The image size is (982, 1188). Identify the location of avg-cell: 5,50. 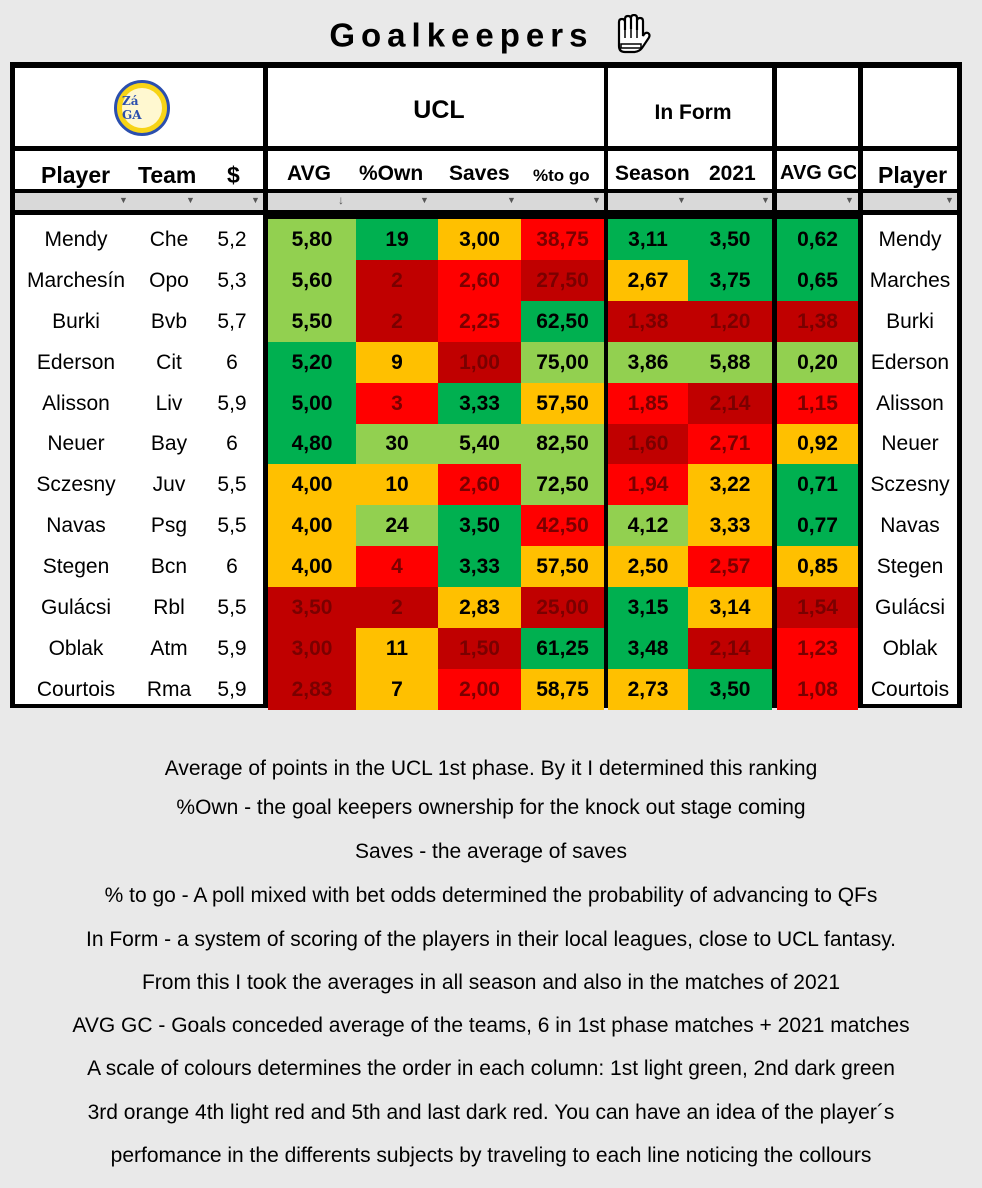
(312, 321).